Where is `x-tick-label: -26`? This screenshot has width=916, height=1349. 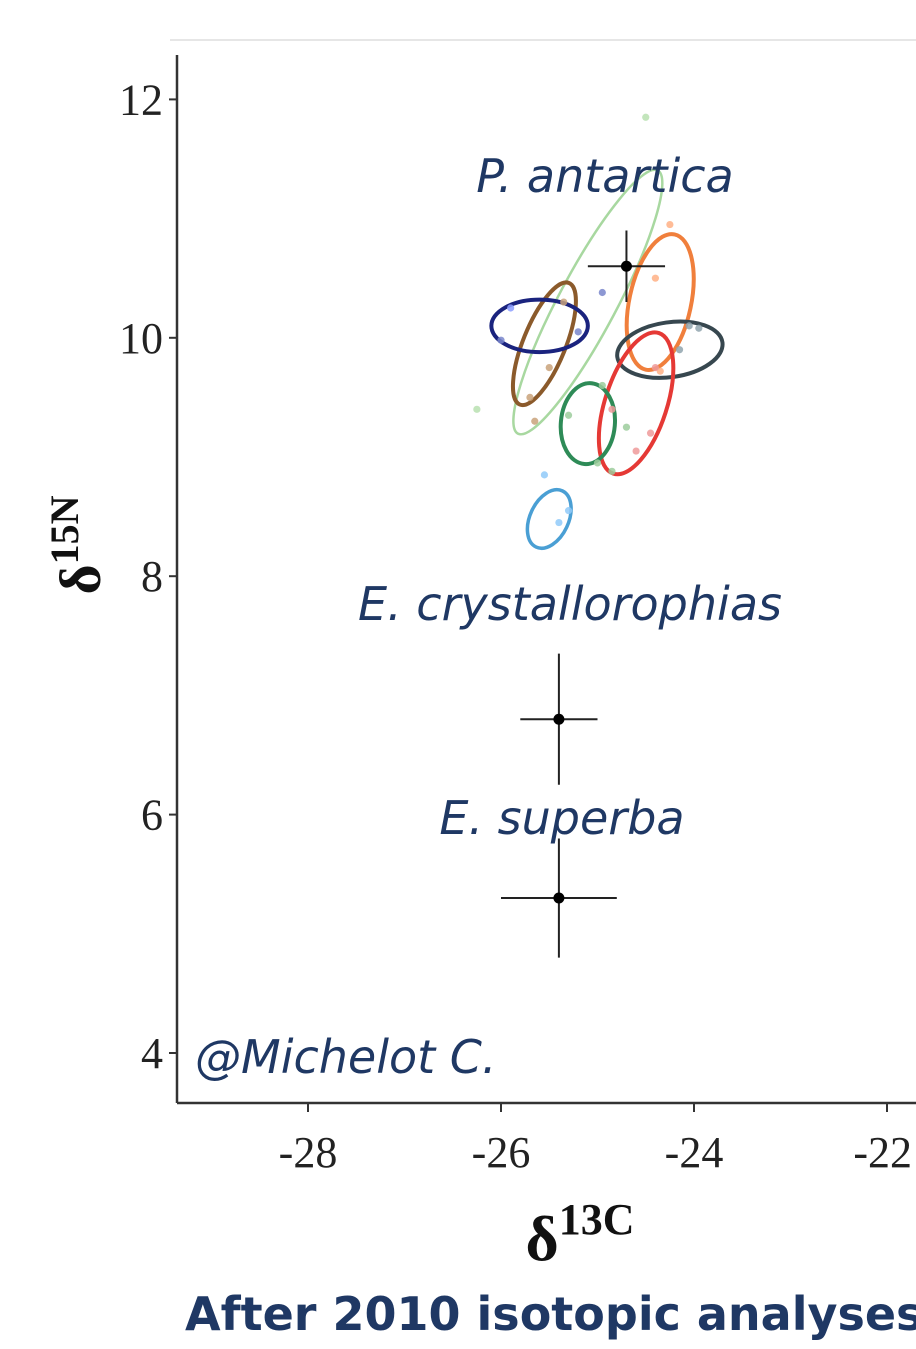
x-tick-label: -26 is located at coordinates (501, 1152).